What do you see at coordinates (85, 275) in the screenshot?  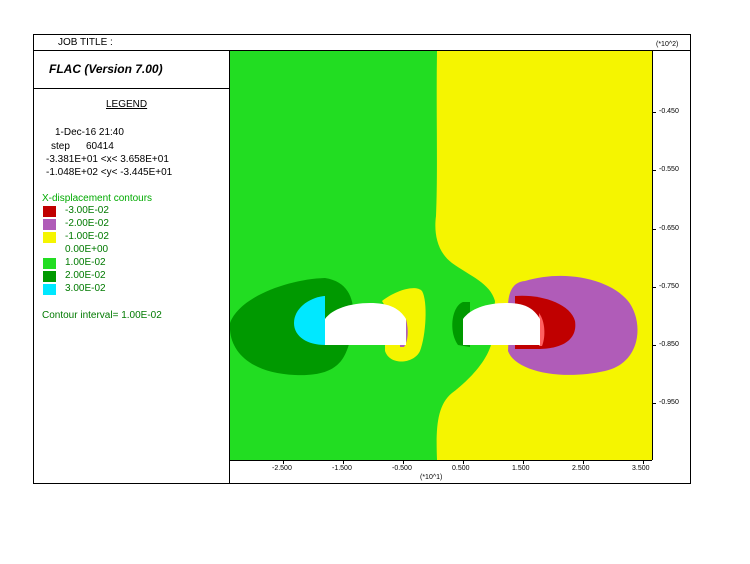 I see `legend-level-label: 2.00E-02` at bounding box center [85, 275].